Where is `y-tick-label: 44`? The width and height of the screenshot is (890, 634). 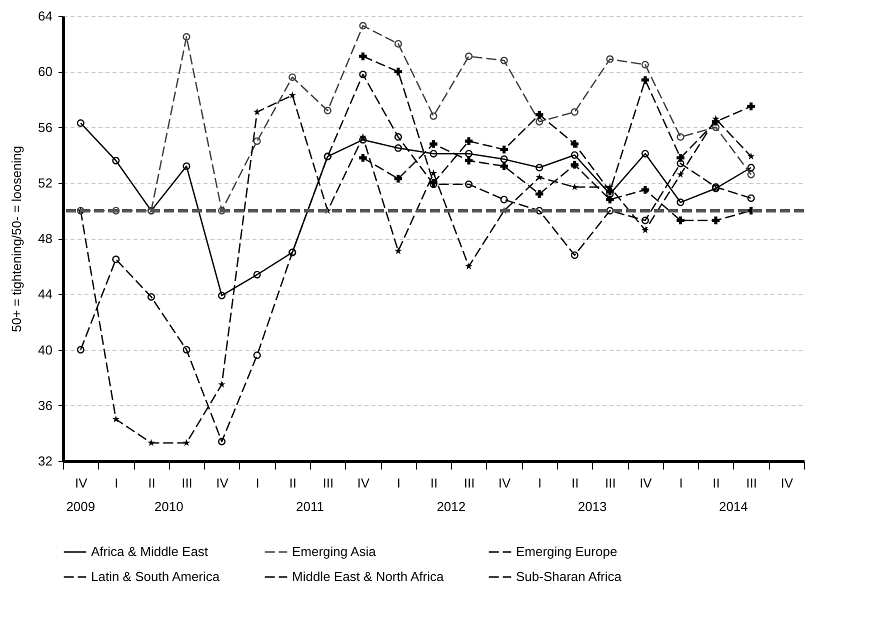
y-tick-label: 44 is located at coordinates (45, 294).